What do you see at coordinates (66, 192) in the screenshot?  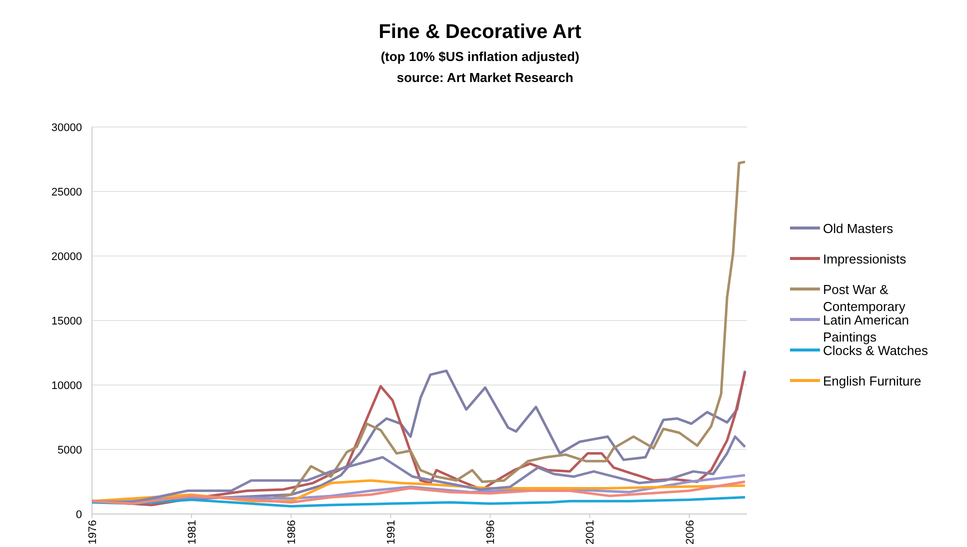 I see `y-tick-label: 25000` at bounding box center [66, 192].